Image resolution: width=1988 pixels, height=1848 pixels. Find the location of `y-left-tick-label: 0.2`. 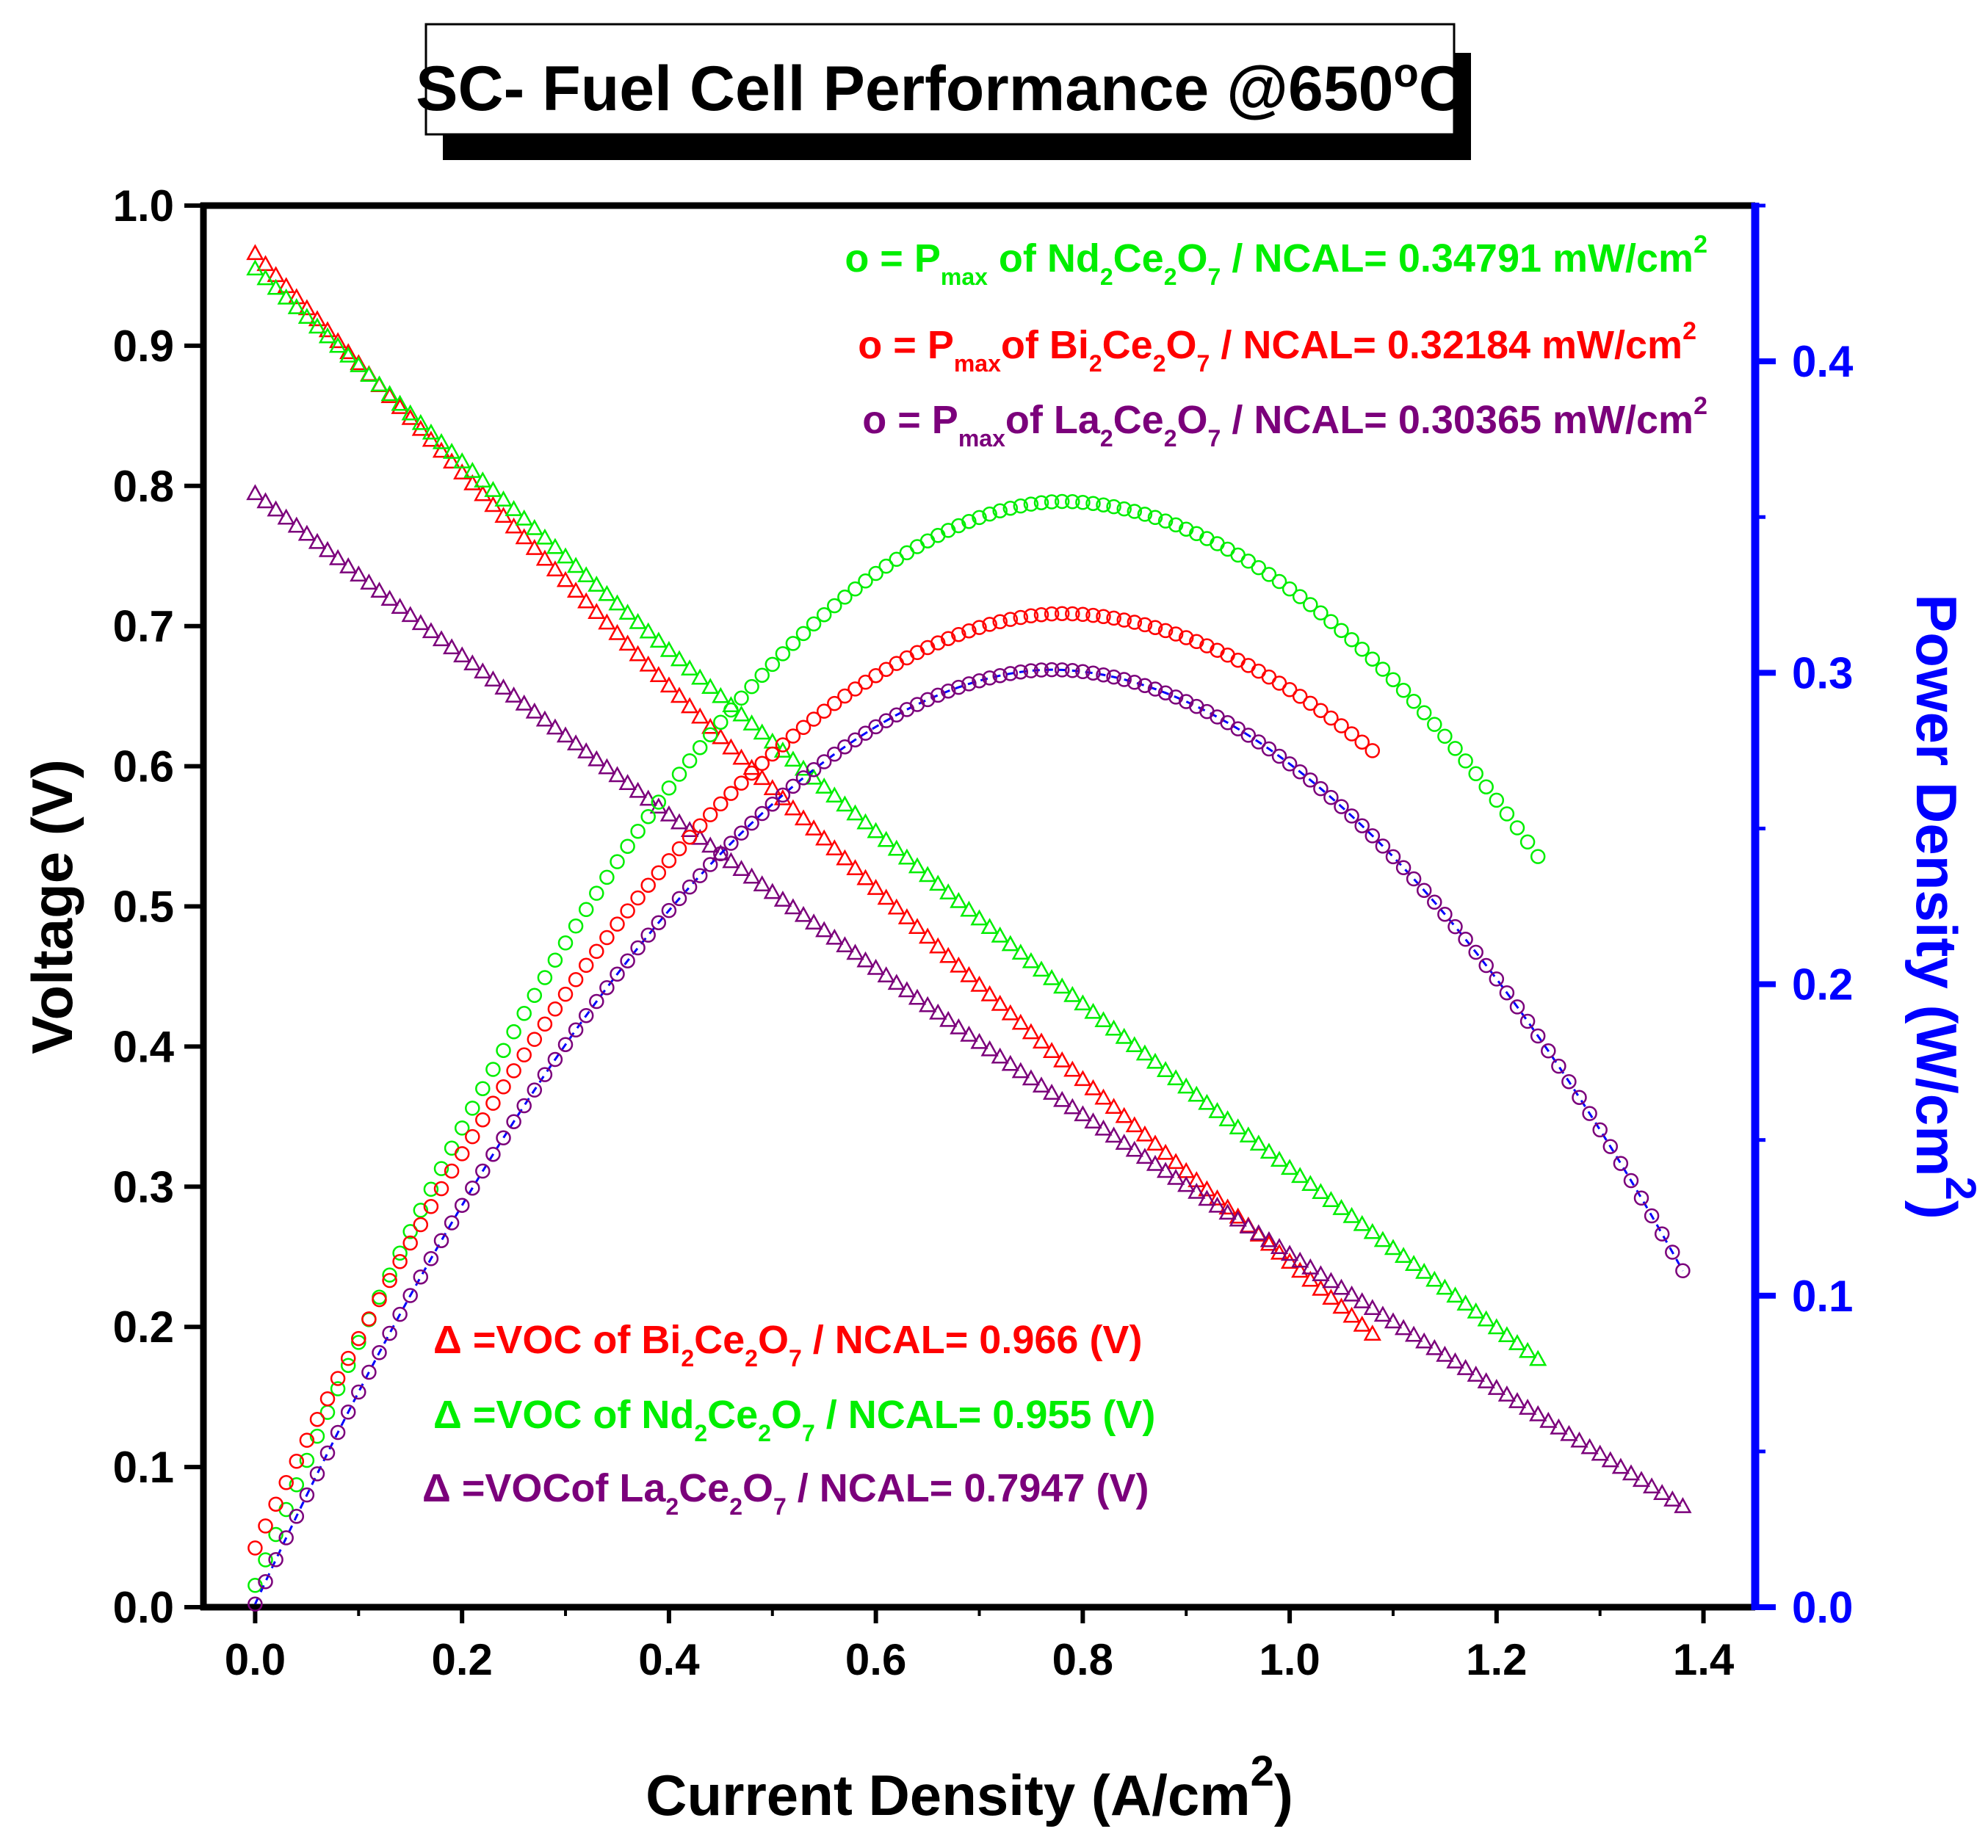

y-left-tick-label: 0.2 is located at coordinates (143, 1327).